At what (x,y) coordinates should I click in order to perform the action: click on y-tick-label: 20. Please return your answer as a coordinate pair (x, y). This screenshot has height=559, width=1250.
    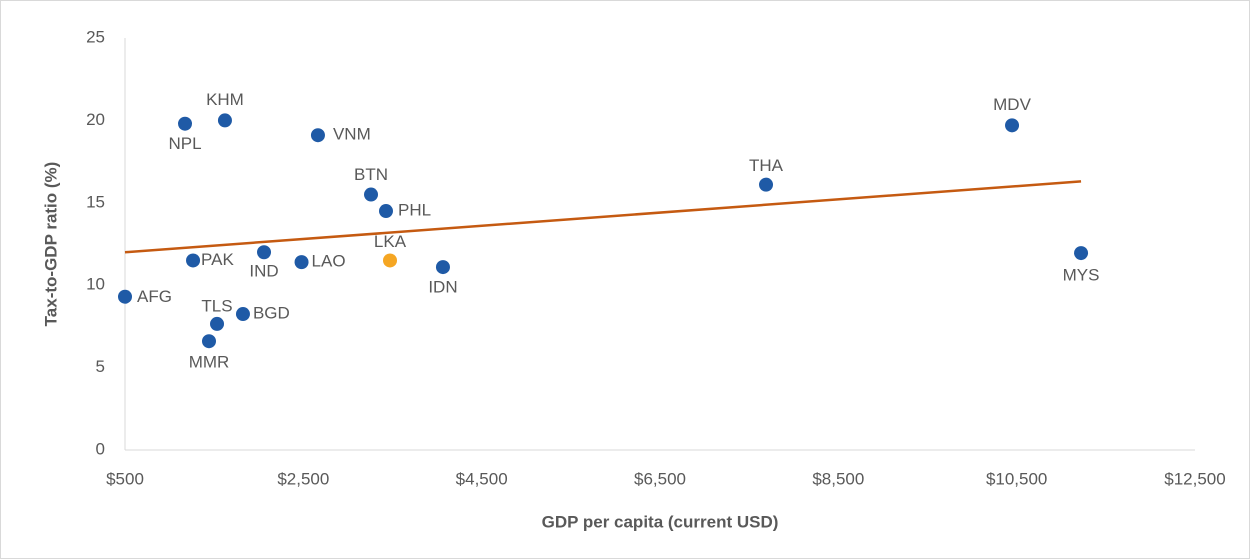
    Looking at the image, I should click on (95, 119).